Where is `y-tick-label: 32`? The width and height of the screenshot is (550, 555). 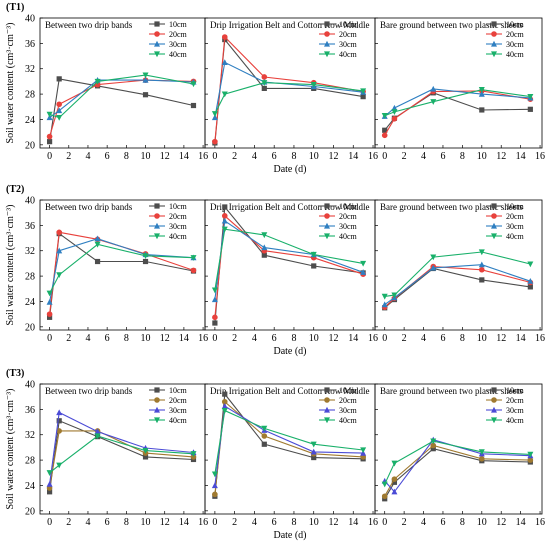
y-tick-label: 32 is located at coordinates (30, 435).